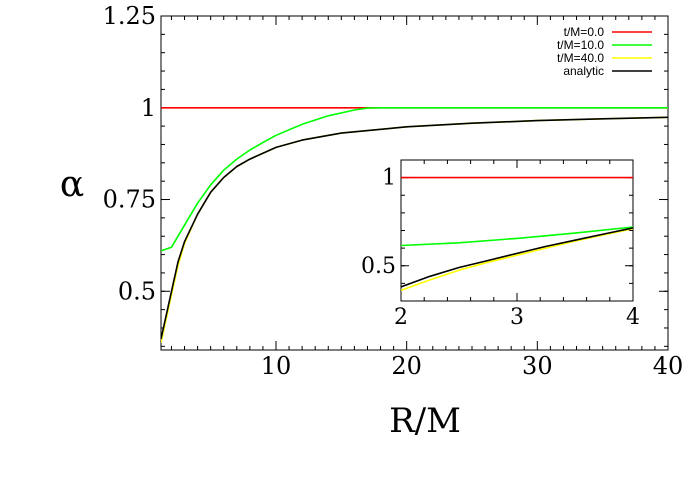 Image resolution: width=692 pixels, height=485 pixels. Describe the element at coordinates (580, 45) in the screenshot. I see `legend-label: t/M=10.0` at that location.